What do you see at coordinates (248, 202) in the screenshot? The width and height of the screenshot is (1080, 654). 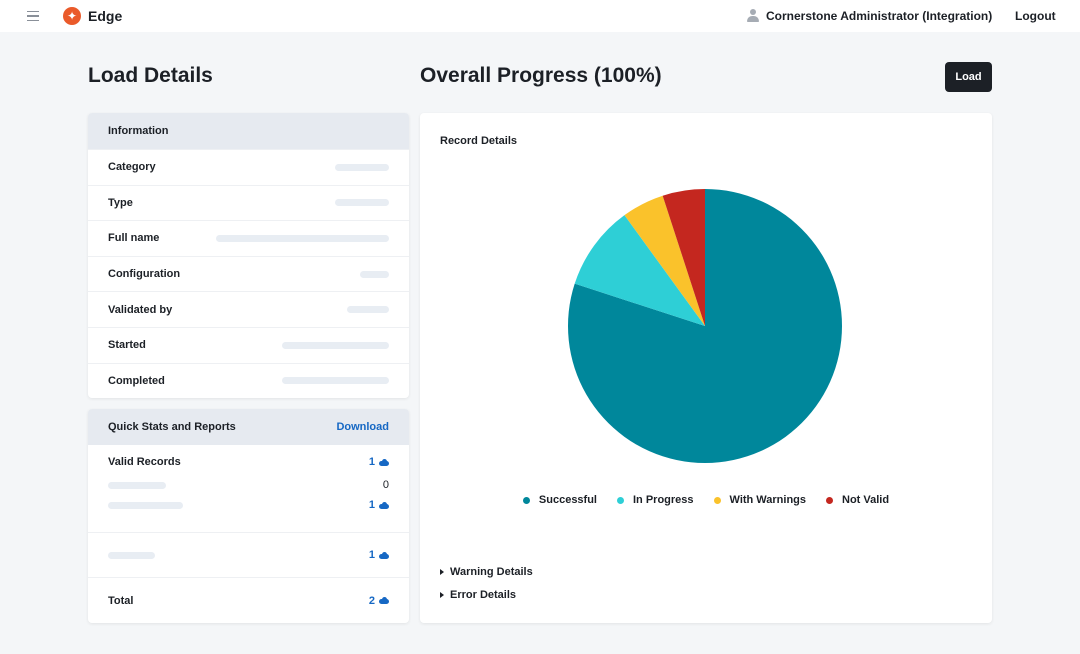 I see `info-row-type: Type` at bounding box center [248, 202].